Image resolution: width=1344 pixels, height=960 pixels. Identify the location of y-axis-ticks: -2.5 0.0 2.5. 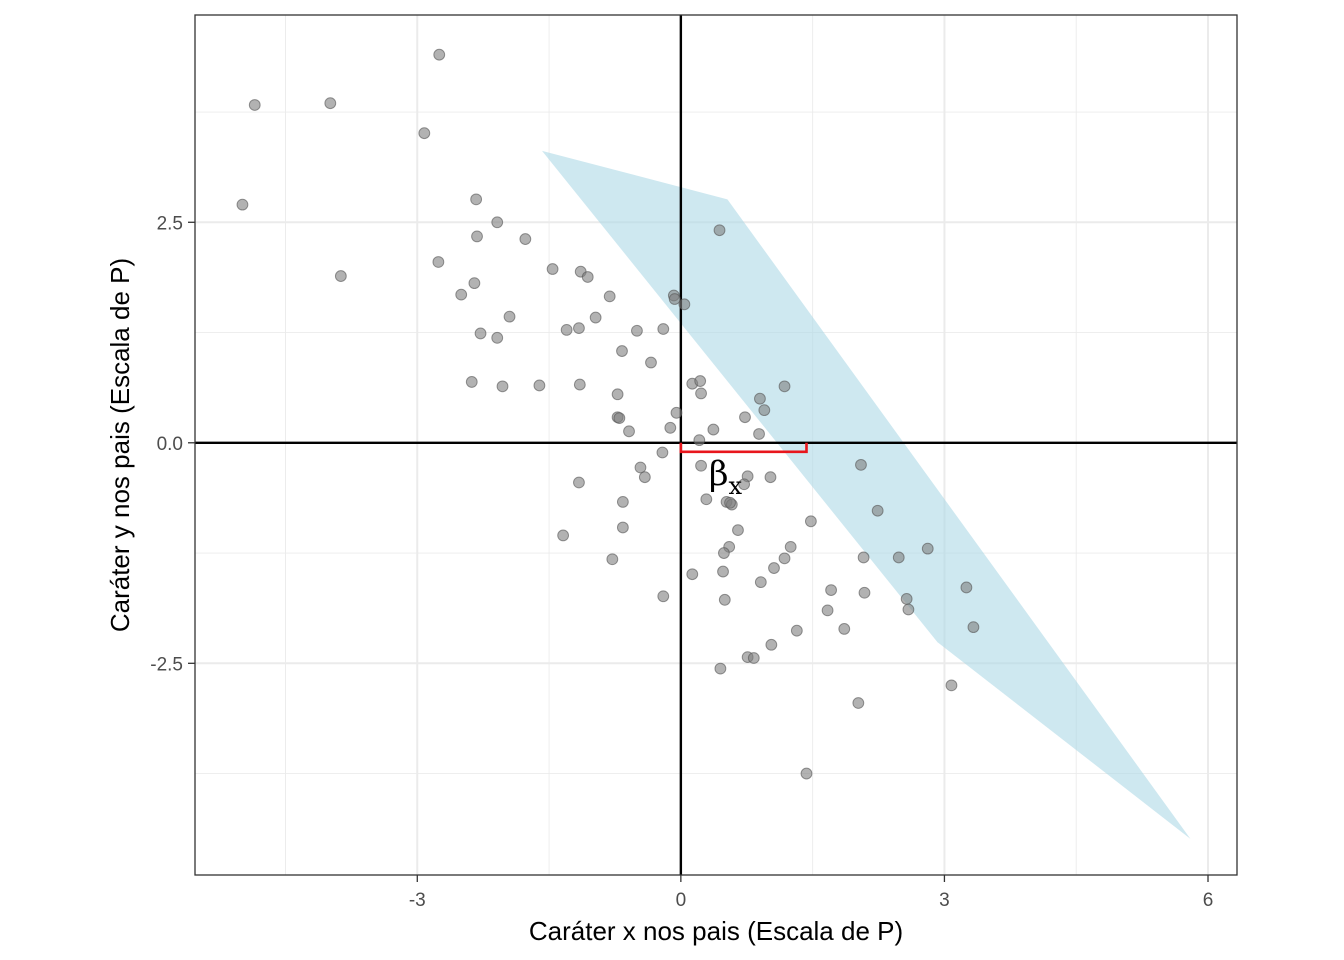
(172, 444).